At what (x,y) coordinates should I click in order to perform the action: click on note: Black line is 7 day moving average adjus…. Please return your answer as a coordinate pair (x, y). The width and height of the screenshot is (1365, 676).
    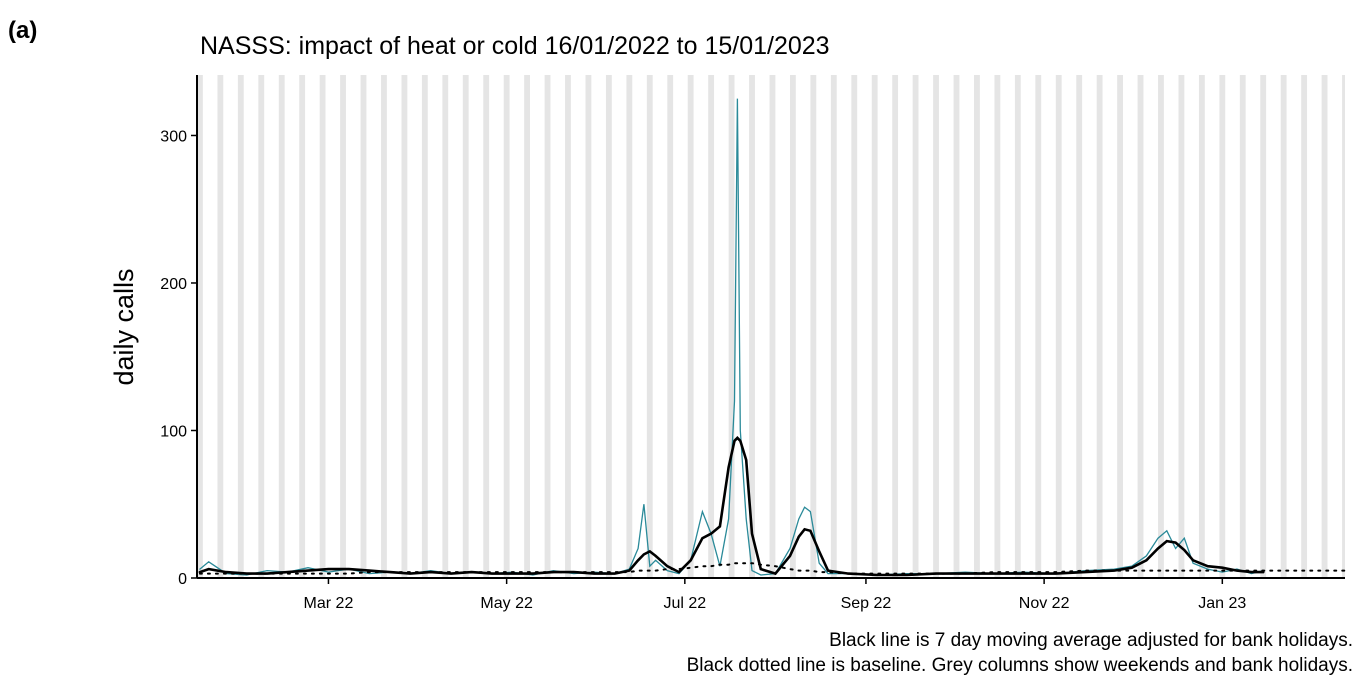
    Looking at the image, I should click on (1091, 640).